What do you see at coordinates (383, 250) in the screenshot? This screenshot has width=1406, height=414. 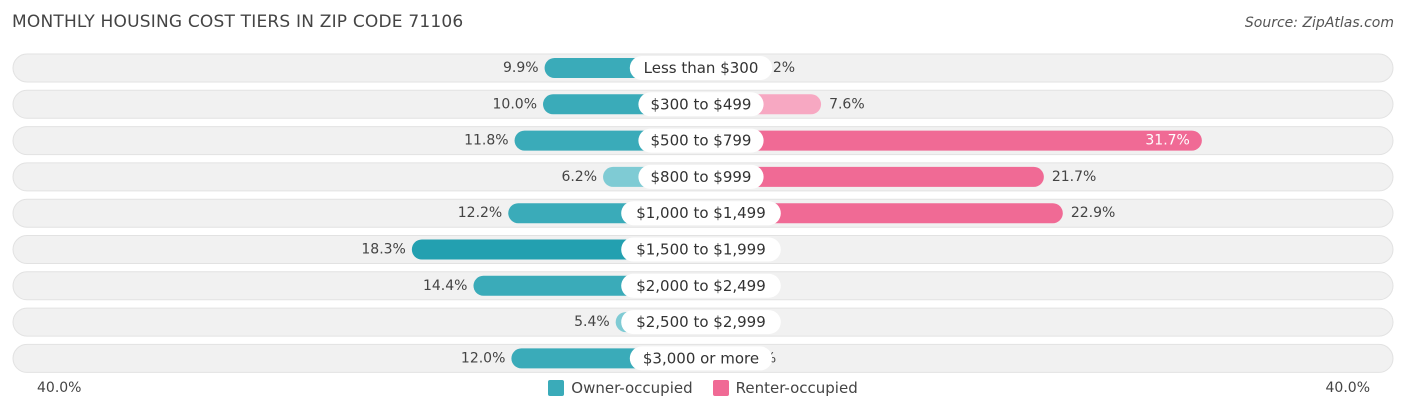 I see `owner-value-label: 18.3%` at bounding box center [383, 250].